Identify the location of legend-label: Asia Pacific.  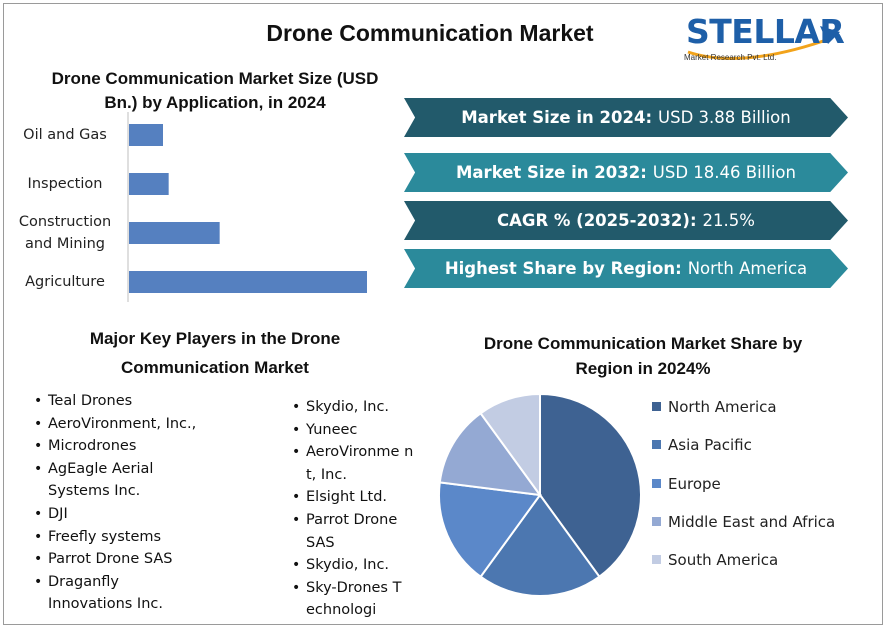
(710, 445).